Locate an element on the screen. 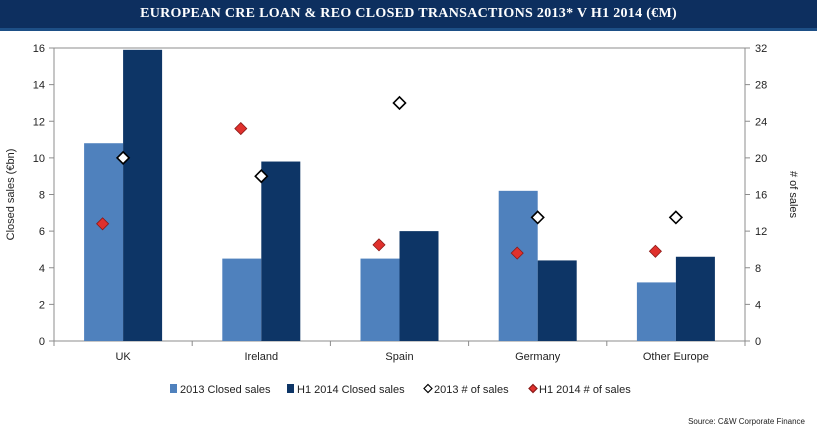 The height and width of the screenshot is (436, 817). y-tick-label: 12 is located at coordinates (39, 122).